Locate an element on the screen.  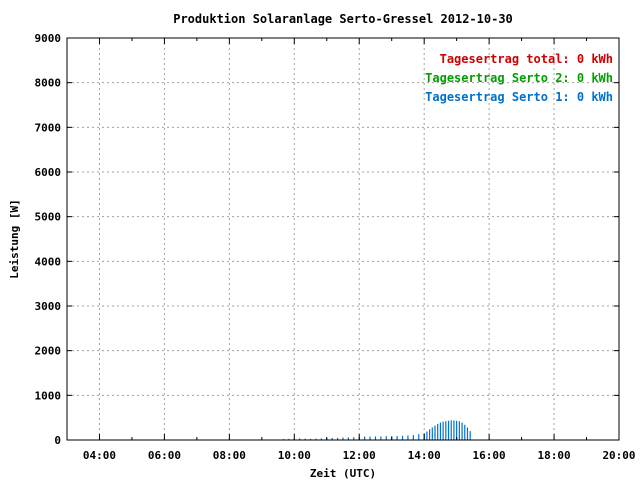
y-tick-label: 5000 is located at coordinates (48, 217).